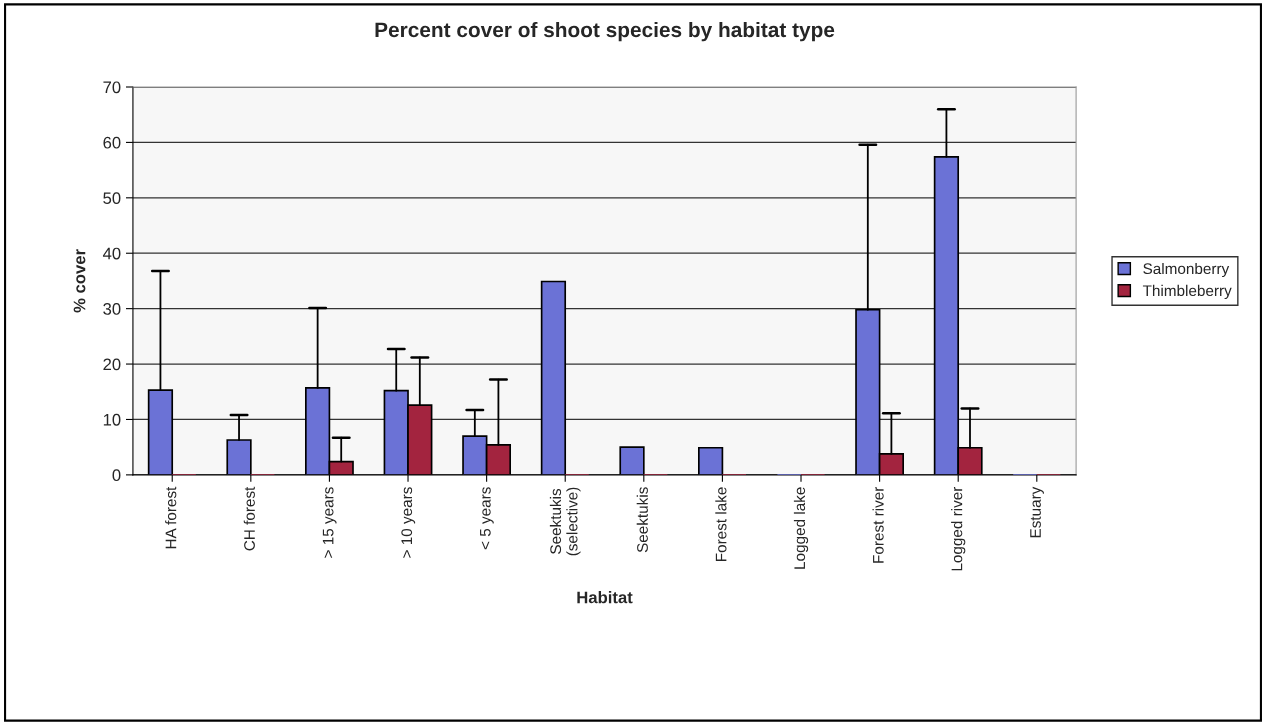 The width and height of the screenshot is (1266, 725). I want to click on x-tick-label: Seektukis, so click(642, 520).